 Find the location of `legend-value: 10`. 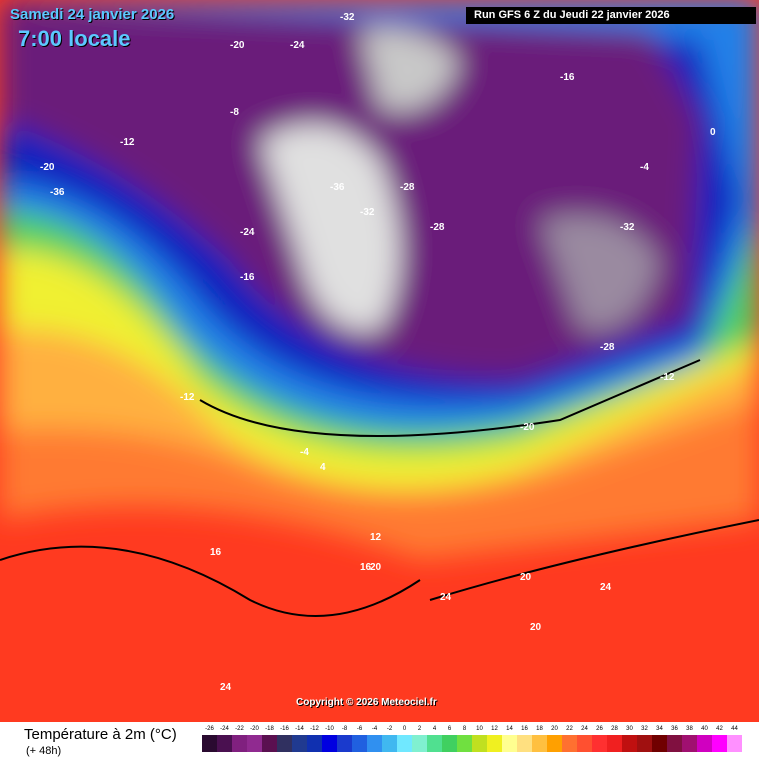

legend-value: 10 is located at coordinates (479, 729).